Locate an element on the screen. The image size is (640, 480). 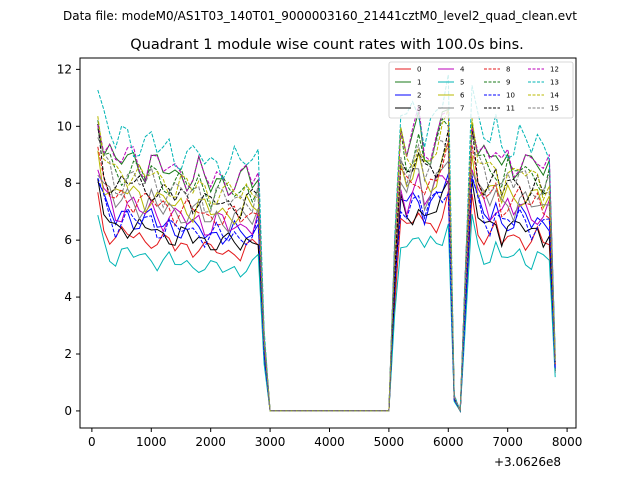
x-offset-label: +3.0626e8 is located at coordinates (527, 462).